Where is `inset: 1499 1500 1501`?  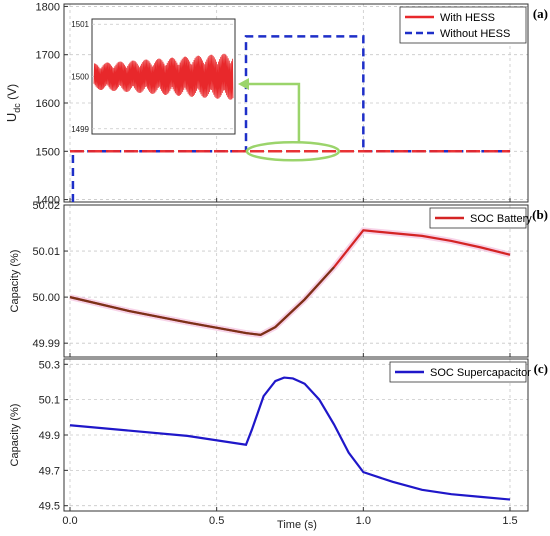 inset: 1499 1500 1501 is located at coordinates (153, 76).